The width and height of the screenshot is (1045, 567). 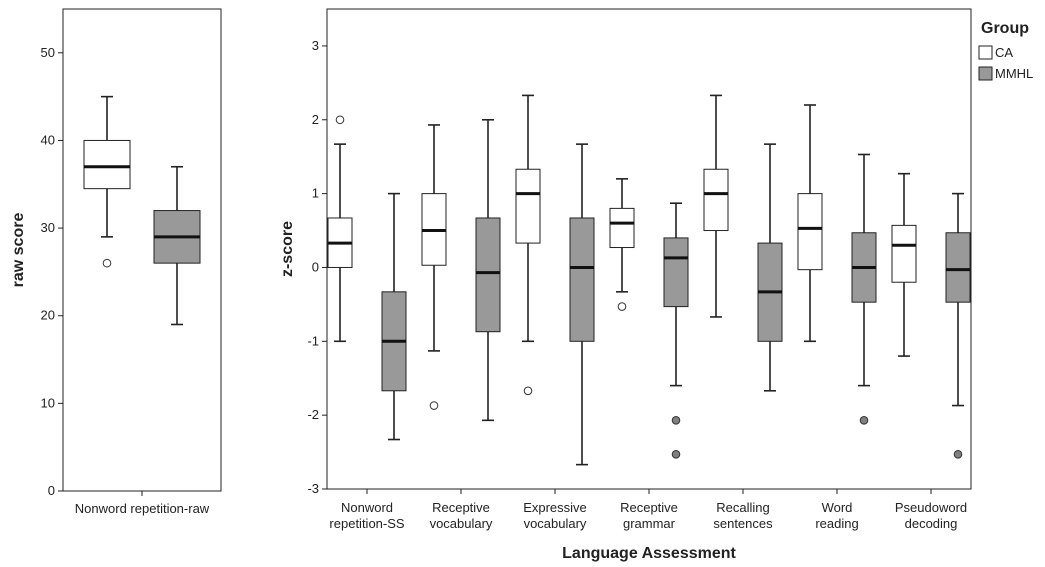 What do you see at coordinates (461, 507) in the screenshot?
I see `right-x-category-label-1-line-0: Receptive` at bounding box center [461, 507].